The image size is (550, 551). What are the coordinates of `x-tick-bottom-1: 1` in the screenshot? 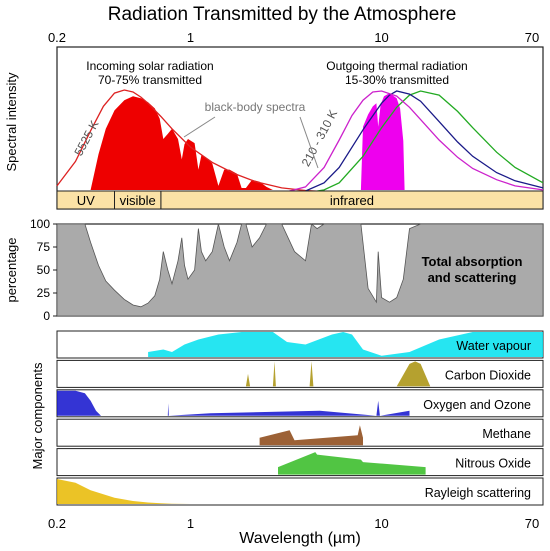 It's located at (190, 523).